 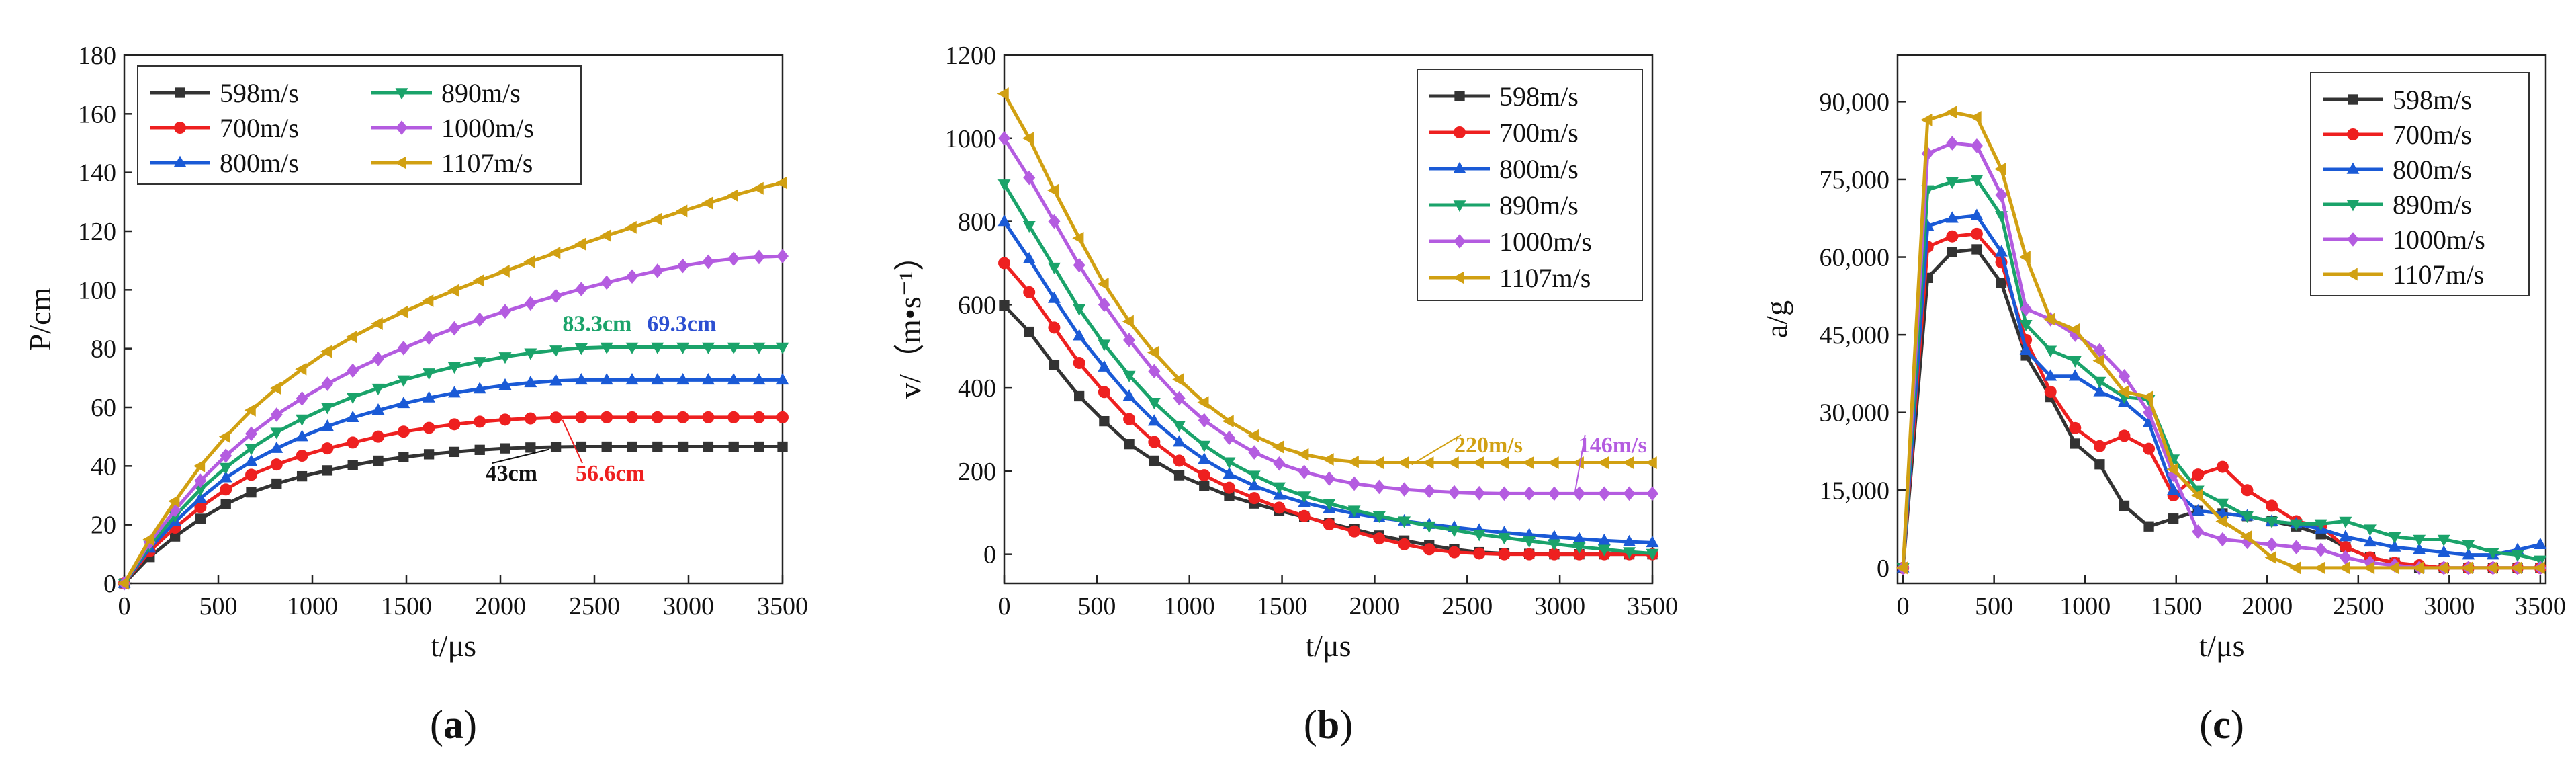 I want to click on legend-label: 890m/s, so click(x=481, y=93).